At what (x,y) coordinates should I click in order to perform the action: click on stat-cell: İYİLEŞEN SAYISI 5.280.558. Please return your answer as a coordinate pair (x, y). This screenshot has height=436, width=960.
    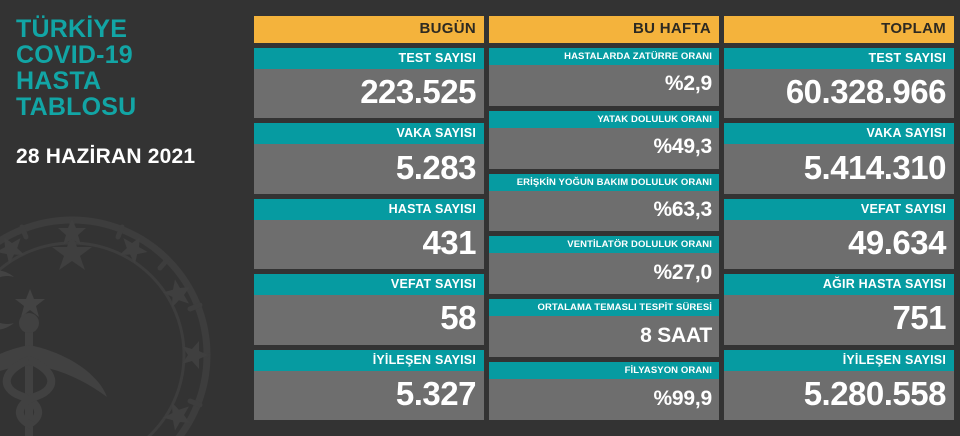
    Looking at the image, I should click on (839, 385).